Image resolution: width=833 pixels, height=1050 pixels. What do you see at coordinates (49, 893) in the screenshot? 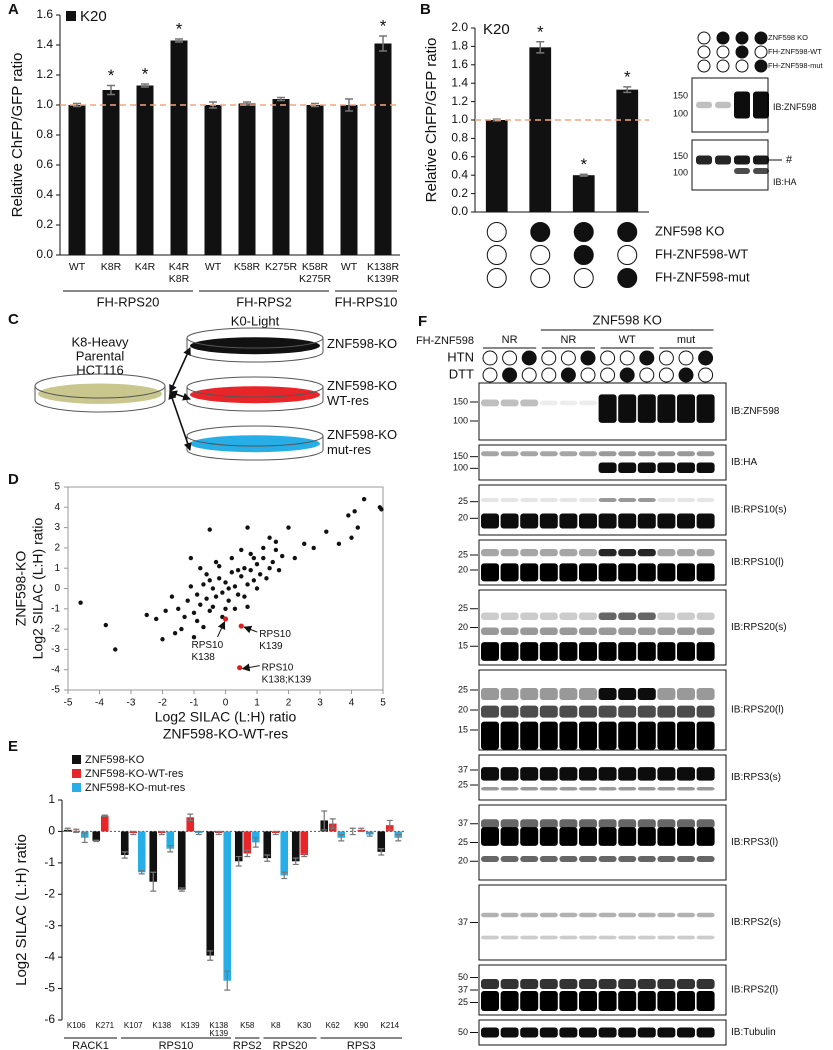
I see `y-tick-label: -2` at bounding box center [49, 893].